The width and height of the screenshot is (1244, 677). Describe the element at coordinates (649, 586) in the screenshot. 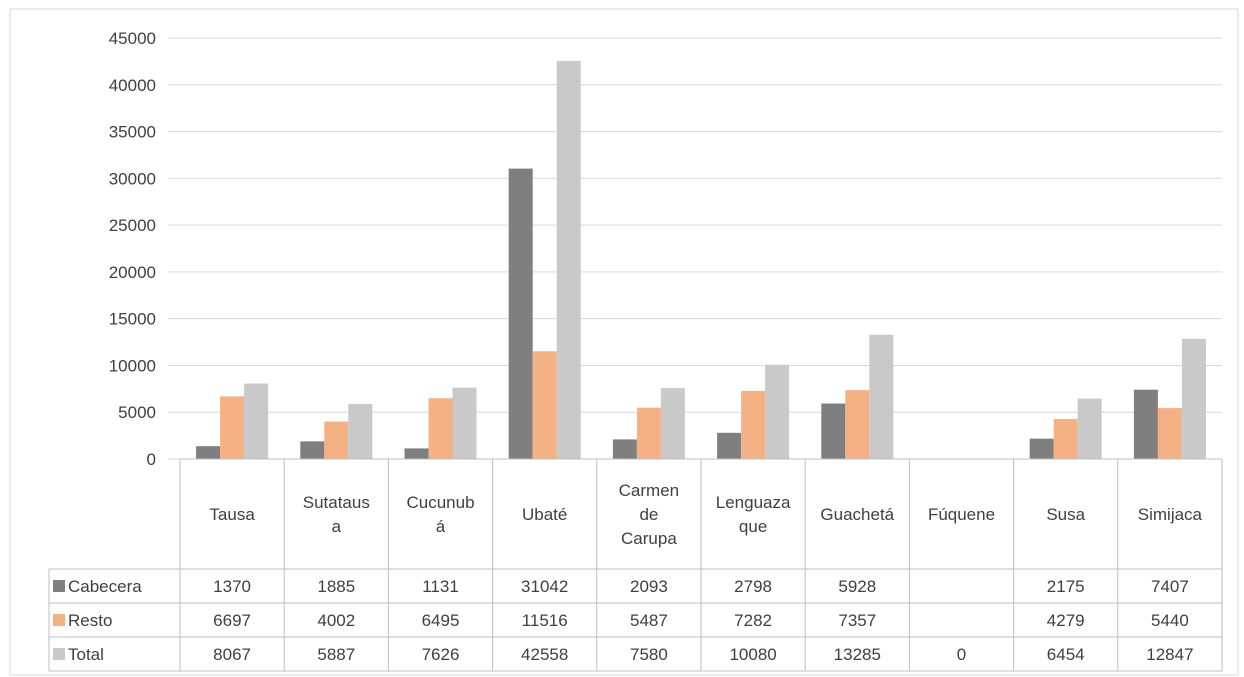

I see `table-cell-value: 2093` at that location.